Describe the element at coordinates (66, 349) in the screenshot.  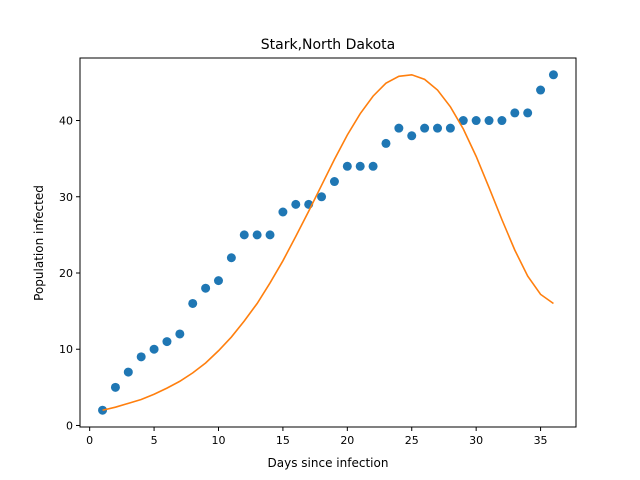
I see `y-tick-label: 10` at that location.